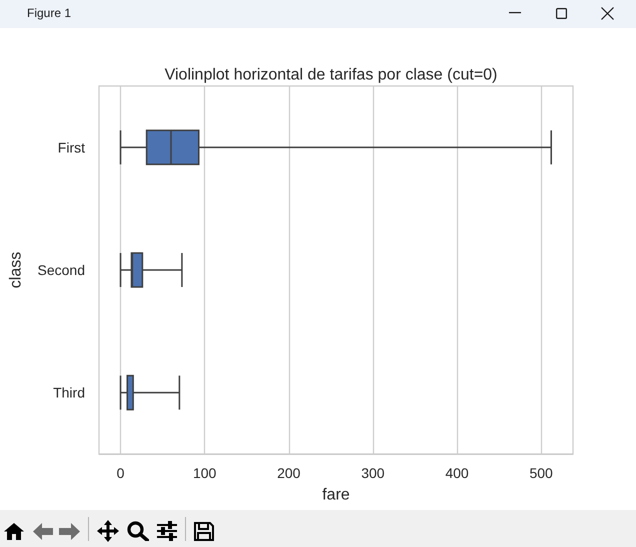 The height and width of the screenshot is (547, 636). I want to click on y-tick-label: Third, so click(69, 392).